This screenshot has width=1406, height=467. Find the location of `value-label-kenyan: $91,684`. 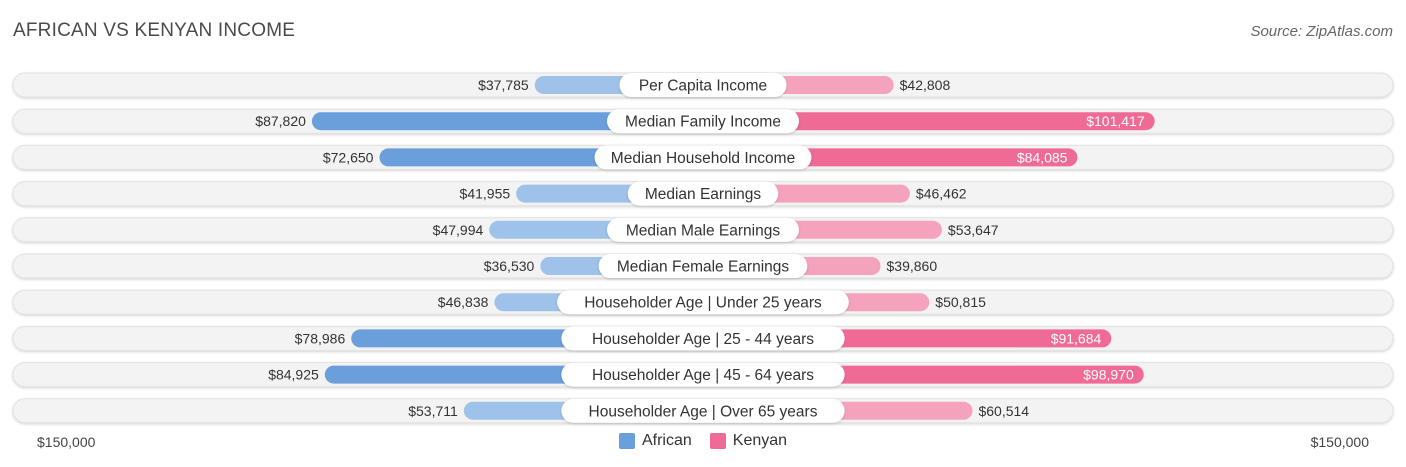

value-label-kenyan: $91,684 is located at coordinates (1076, 338).